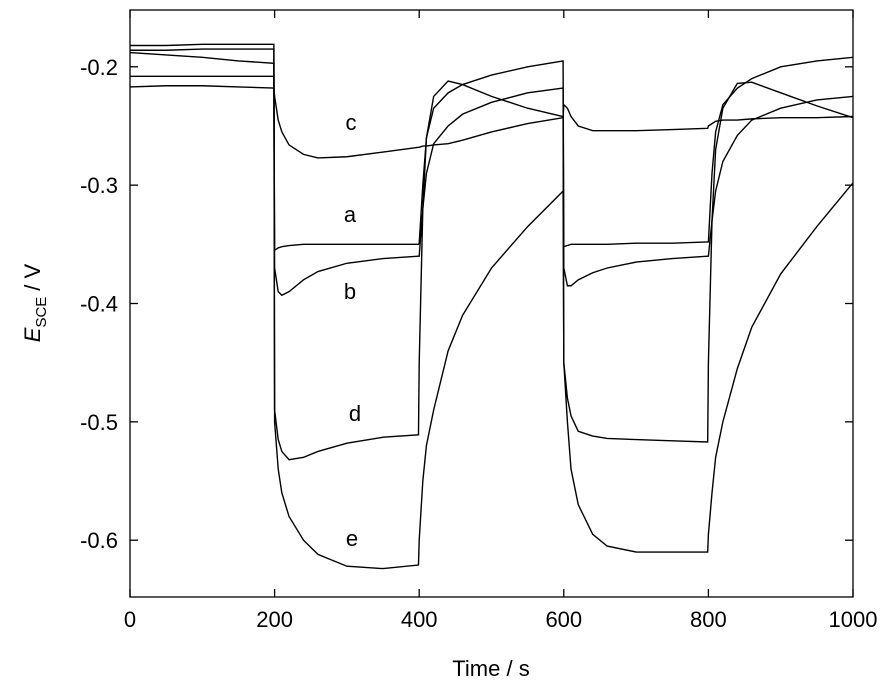 The width and height of the screenshot is (886, 687). What do you see at coordinates (563, 619) in the screenshot?
I see `x-tick-label: 600` at bounding box center [563, 619].